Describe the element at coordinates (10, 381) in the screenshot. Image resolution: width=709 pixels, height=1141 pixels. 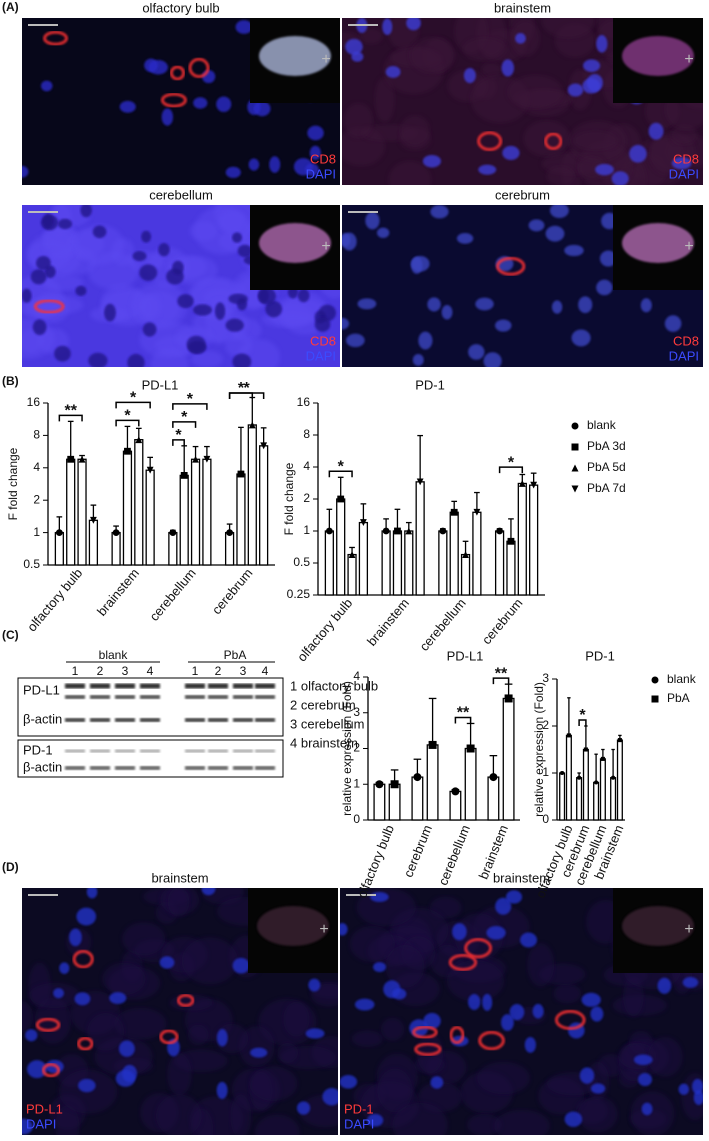
I see `panel-label: (B)` at that location.